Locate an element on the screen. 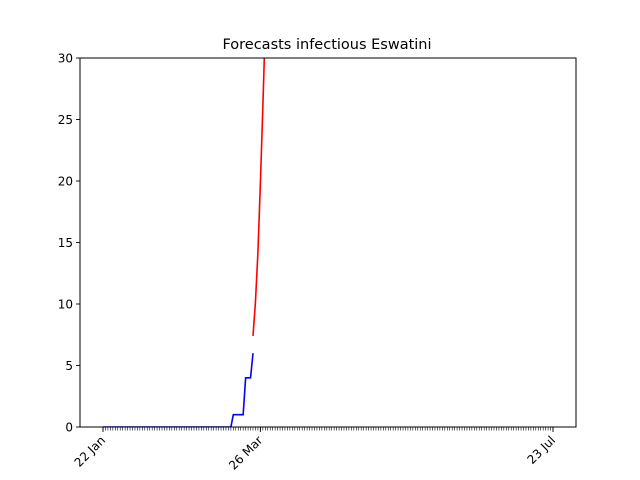 Image resolution: width=640 pixels, height=480 pixels. y-tick-label: 10 is located at coordinates (65, 305).